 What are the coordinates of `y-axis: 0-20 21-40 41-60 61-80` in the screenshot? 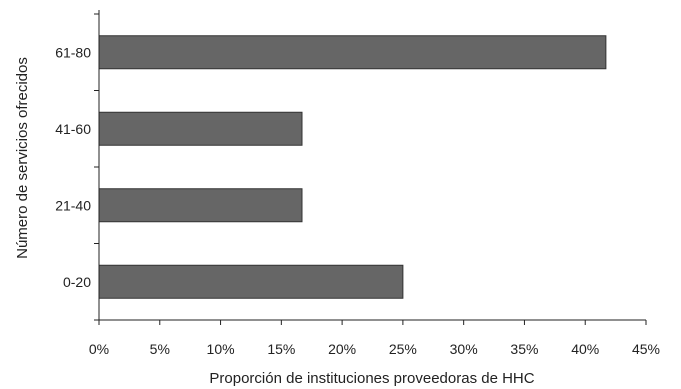 It's located at (77, 165).